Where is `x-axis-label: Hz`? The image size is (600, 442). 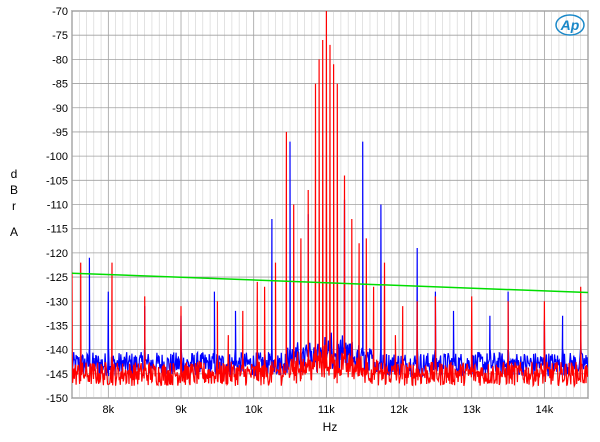 x-axis-label: Hz is located at coordinates (330, 427).